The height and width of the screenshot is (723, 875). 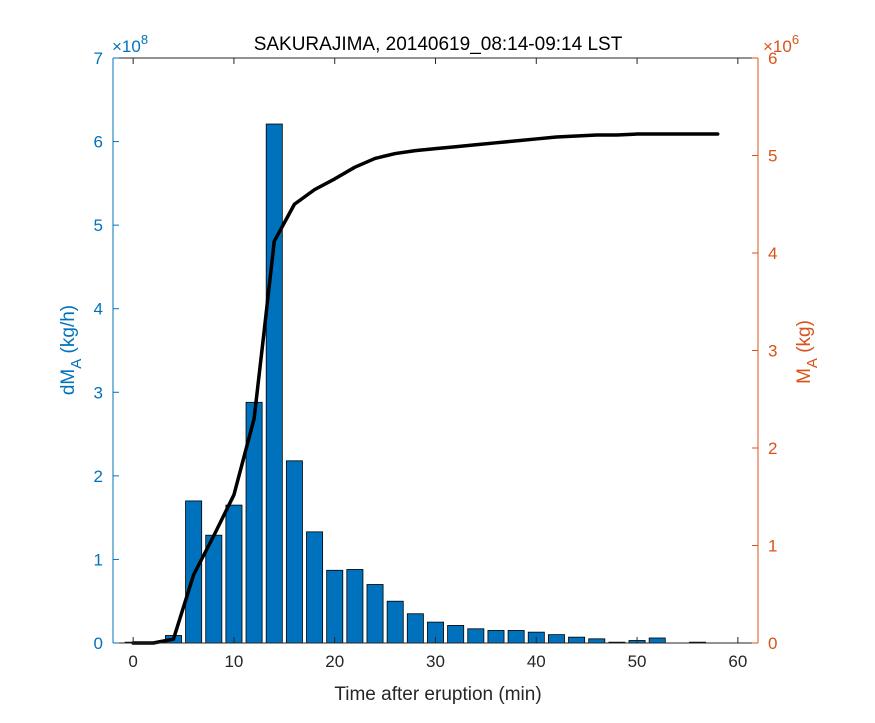 What do you see at coordinates (772, 448) in the screenshot?
I see `right-y-tick-label: 2` at bounding box center [772, 448].